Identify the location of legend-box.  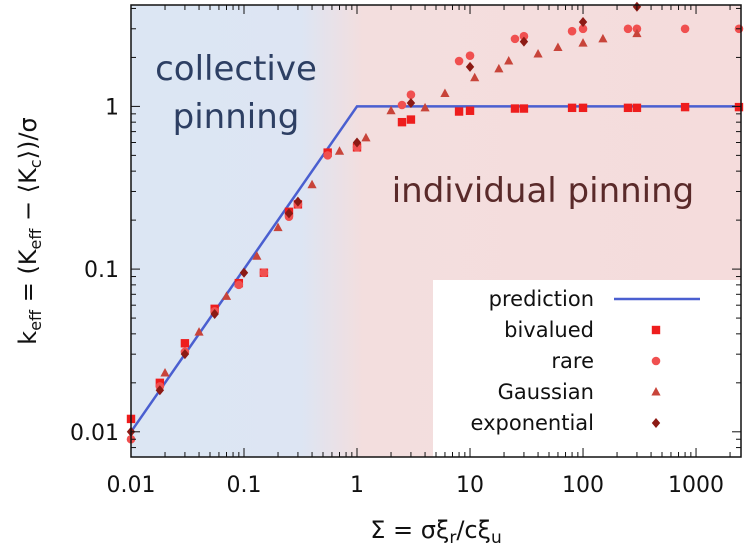
(587, 368).